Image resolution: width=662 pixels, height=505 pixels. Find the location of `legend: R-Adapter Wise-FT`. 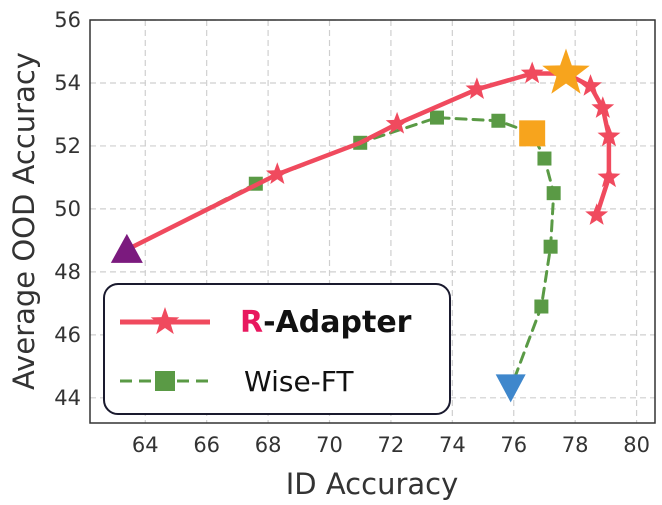

legend: R-Adapter Wise-FT is located at coordinates (277, 349).